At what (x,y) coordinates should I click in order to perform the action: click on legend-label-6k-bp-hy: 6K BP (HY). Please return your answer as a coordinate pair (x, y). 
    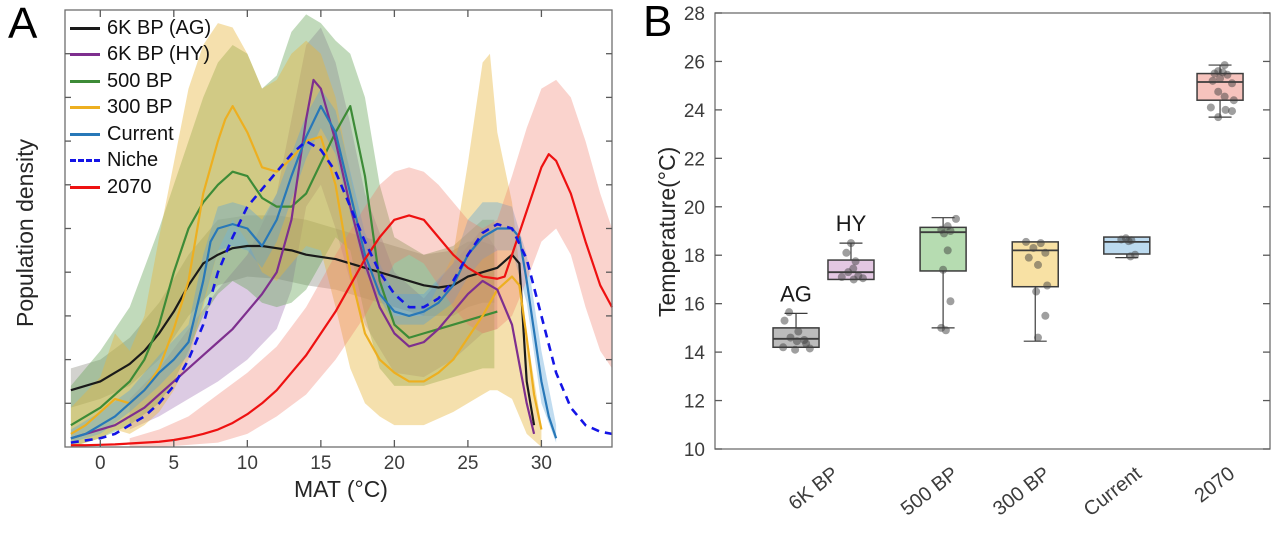
    Looking at the image, I should click on (158, 54).